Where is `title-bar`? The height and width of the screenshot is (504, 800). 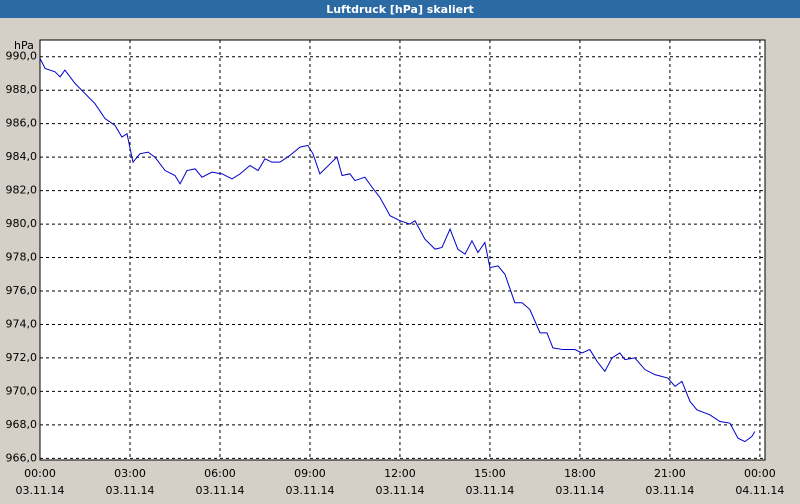 title-bar is located at coordinates (400, 9).